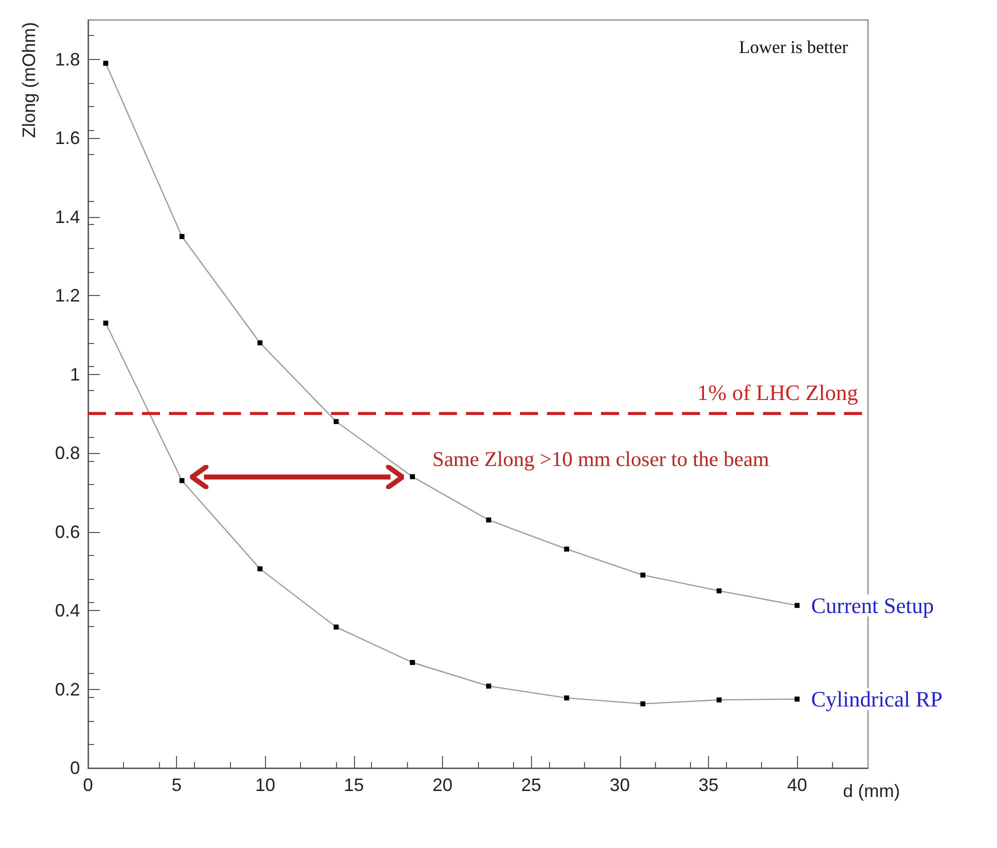  What do you see at coordinates (177, 785) in the screenshot?
I see `x-tick-label: 5` at bounding box center [177, 785].